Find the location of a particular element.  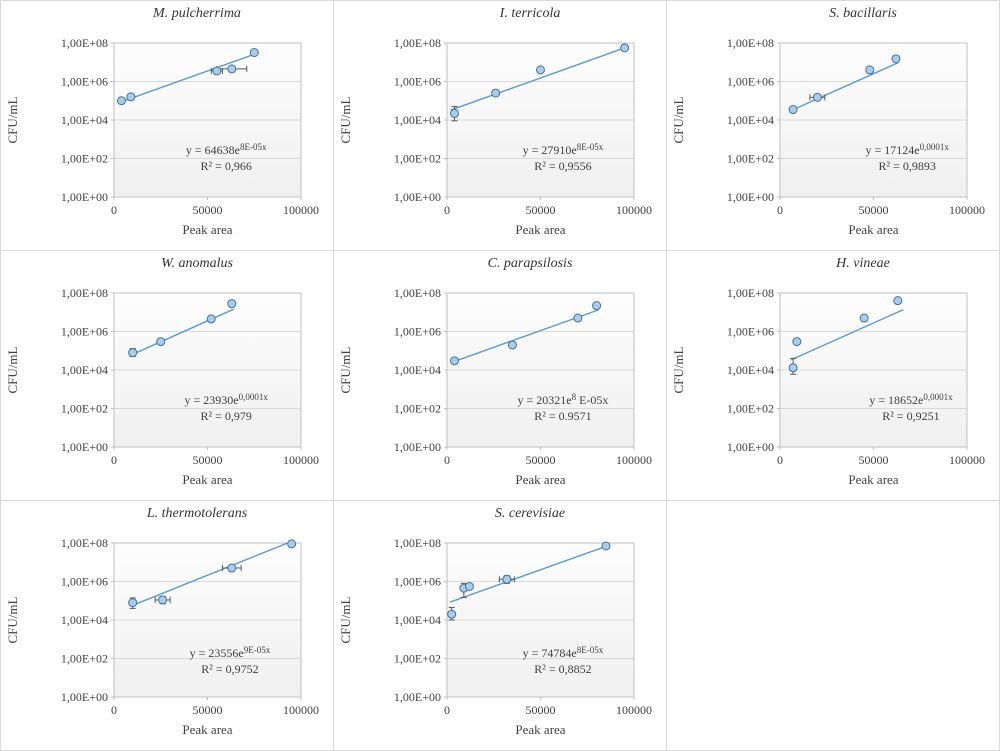

equation-text: y = 64638e8E-05x is located at coordinates (226, 149).